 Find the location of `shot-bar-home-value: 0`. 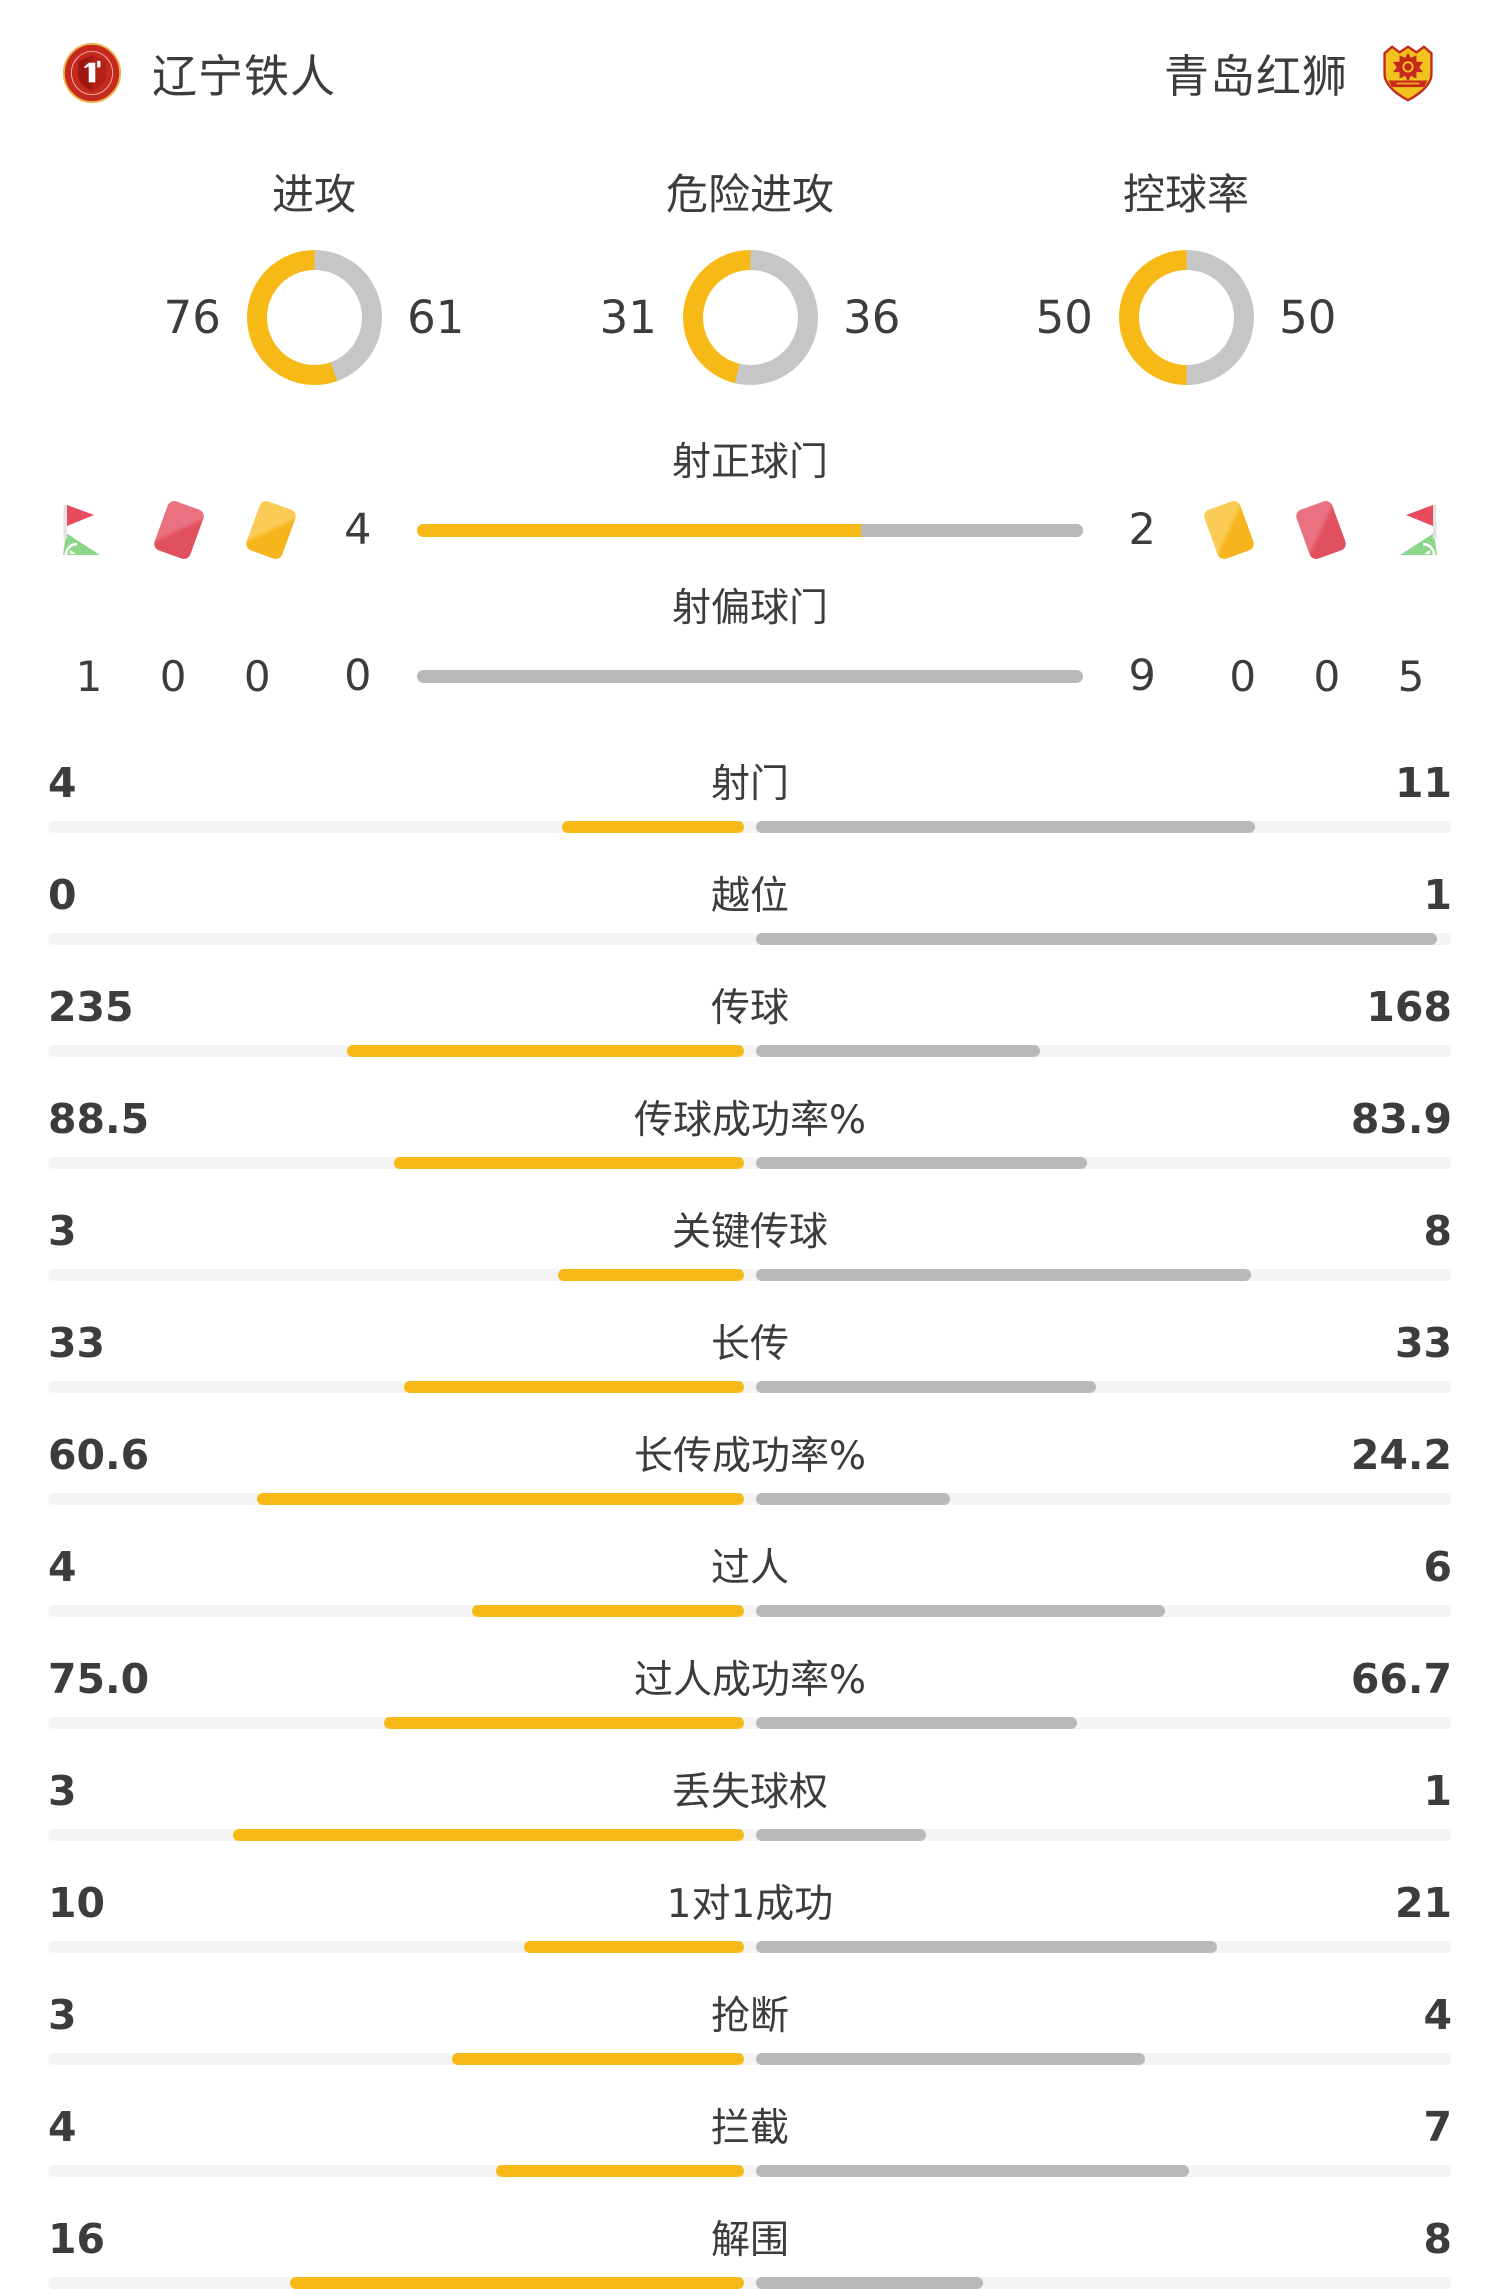

shot-bar-home-value: 0 is located at coordinates (358, 676).